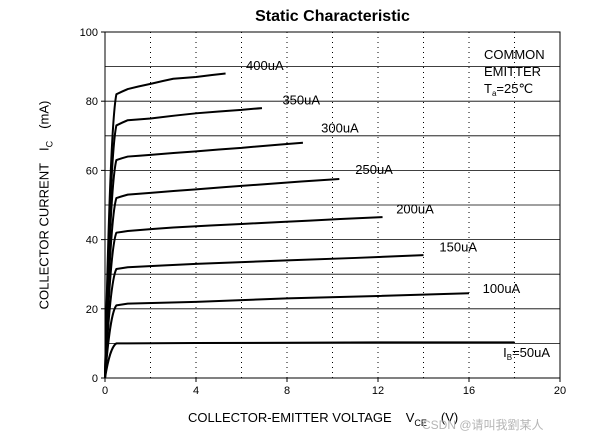 The height and width of the screenshot is (442, 597). I want to click on series-label: 100uA, so click(502, 288).